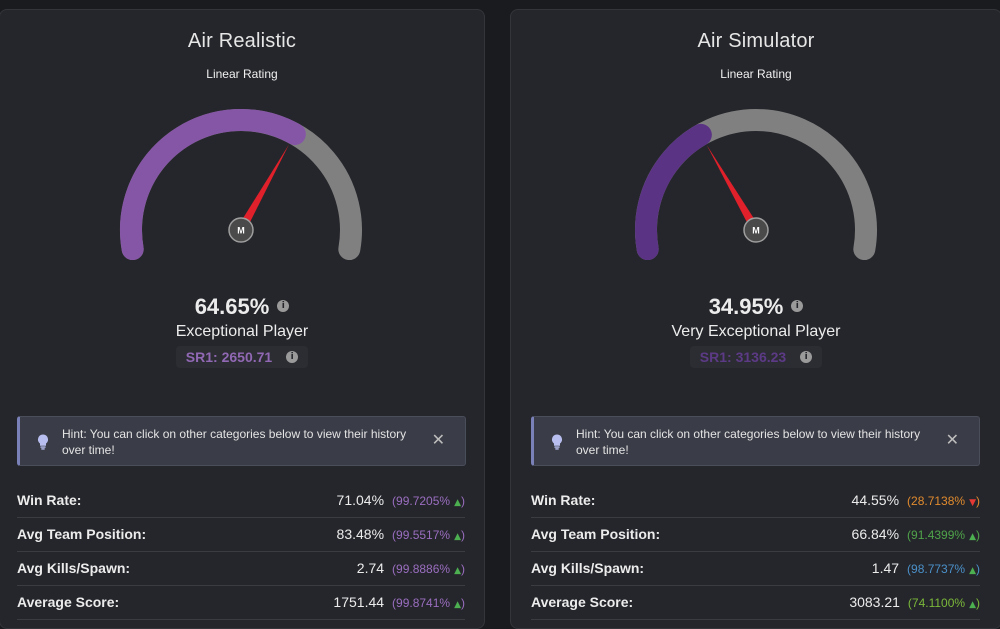 This screenshot has width=1000, height=629. I want to click on stat-values: 3083.21 (74.1100% ▲), so click(914, 602).